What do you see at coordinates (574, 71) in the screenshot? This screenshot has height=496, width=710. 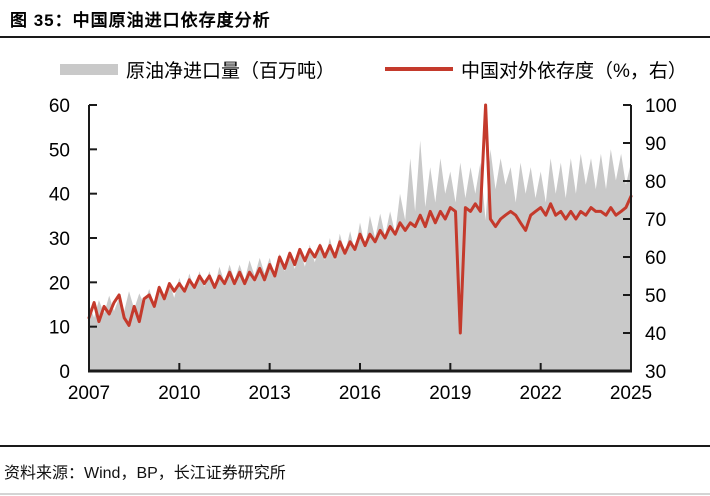 I see `legend-label-dependence: 中国对外依存度（%，右）` at bounding box center [574, 71].